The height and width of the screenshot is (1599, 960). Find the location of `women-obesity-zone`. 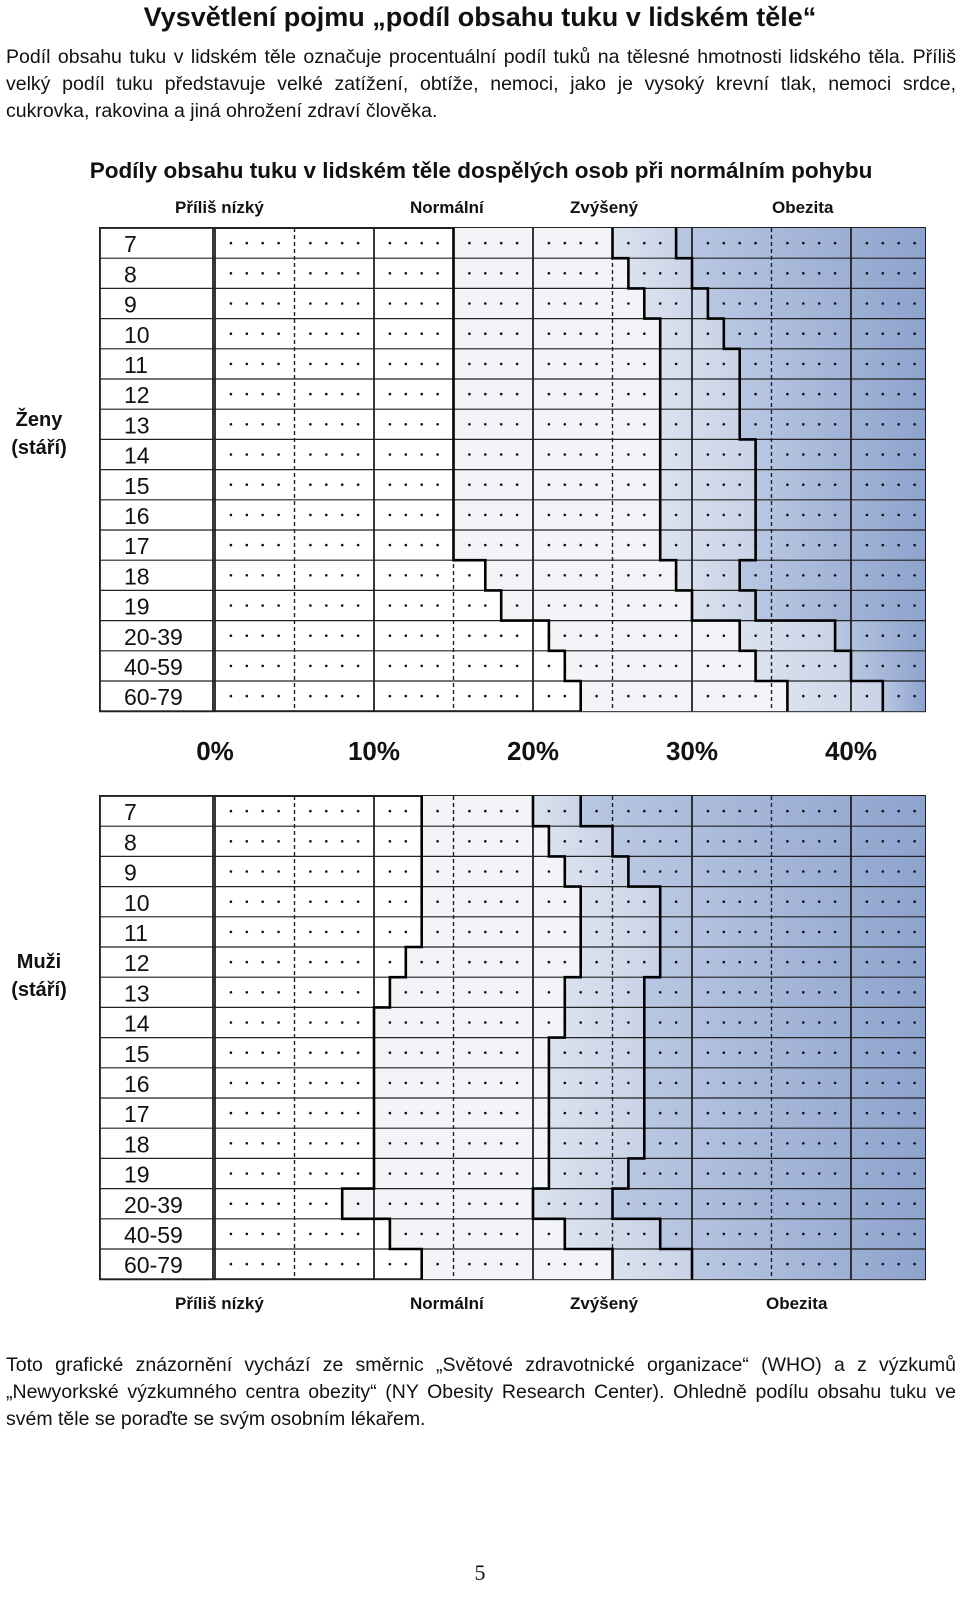

women-obesity-zone is located at coordinates (816, 303).